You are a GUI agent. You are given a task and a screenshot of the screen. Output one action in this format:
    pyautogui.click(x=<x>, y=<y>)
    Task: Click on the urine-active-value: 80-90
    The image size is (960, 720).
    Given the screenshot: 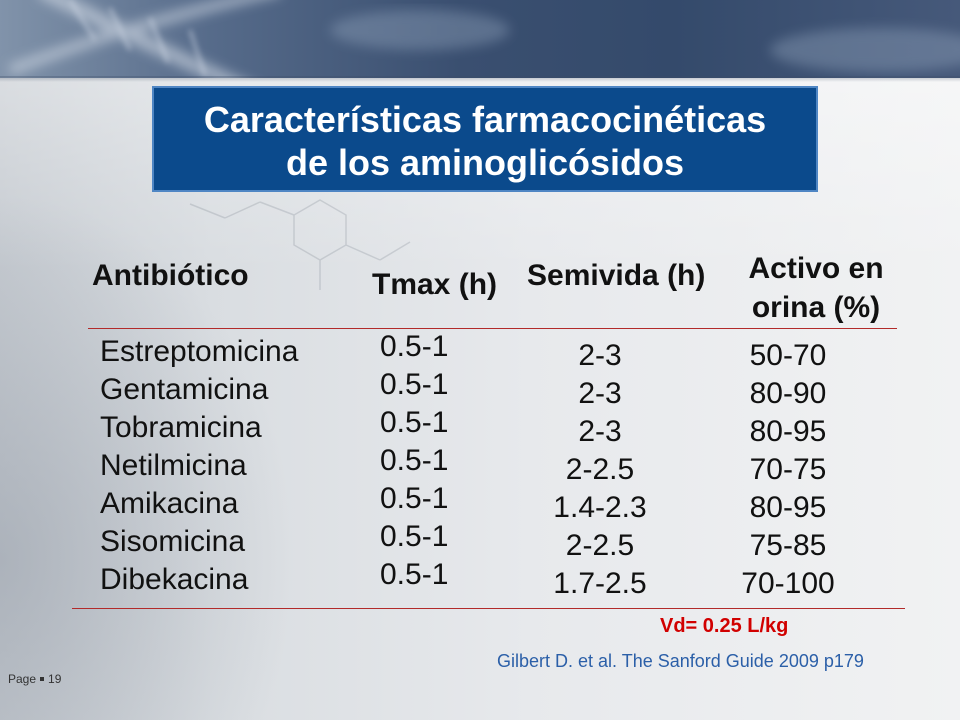 What is the action you would take?
    pyautogui.click(x=788, y=393)
    